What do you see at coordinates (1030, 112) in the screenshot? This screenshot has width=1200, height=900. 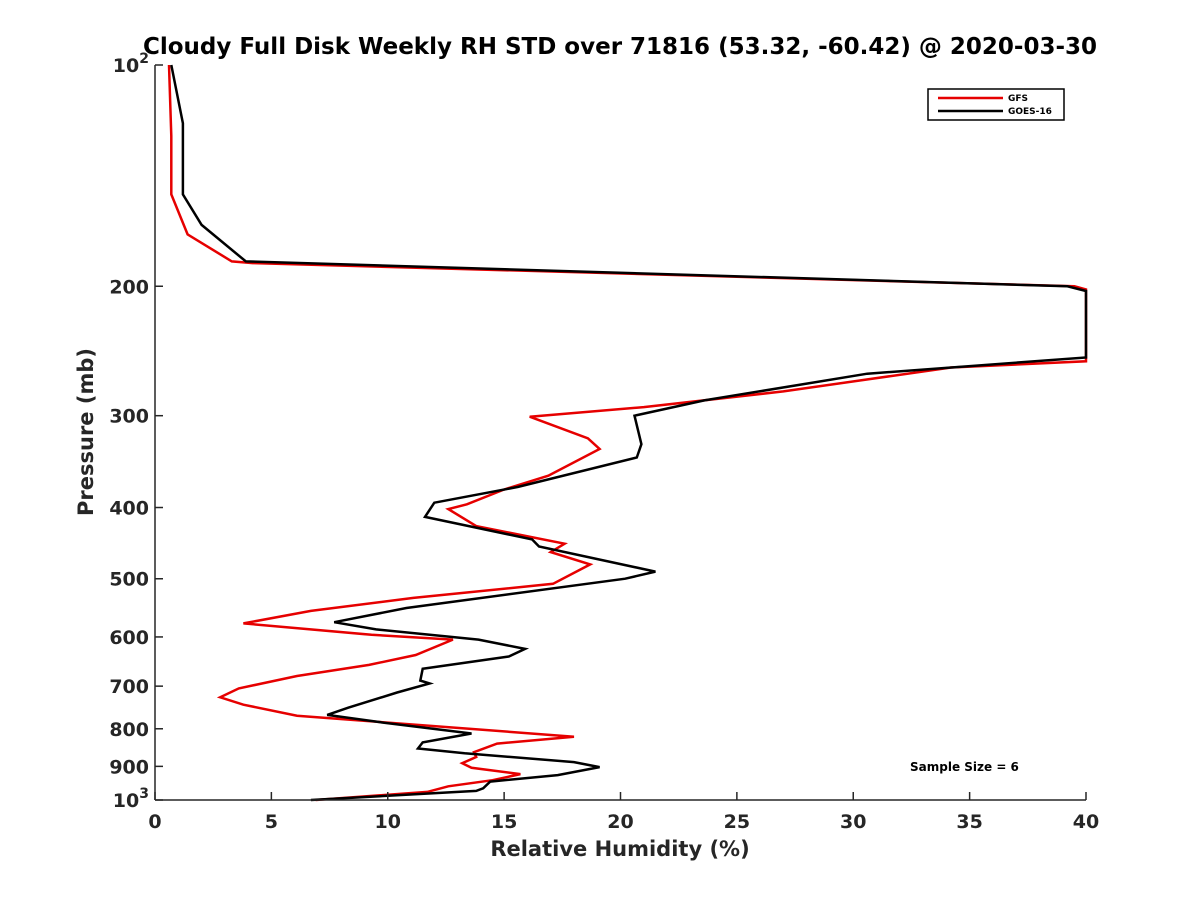 I see `legend-label-goes-16: GOES-16` at bounding box center [1030, 112].